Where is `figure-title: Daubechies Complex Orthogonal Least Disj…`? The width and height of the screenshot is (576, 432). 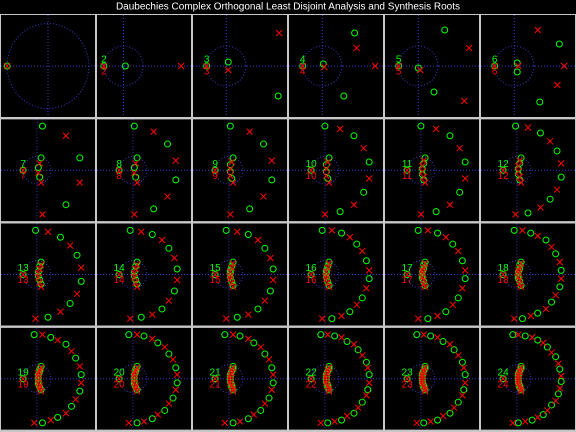 figure-title: Daubechies Complex Orthogonal Least Disj… is located at coordinates (288, 7).